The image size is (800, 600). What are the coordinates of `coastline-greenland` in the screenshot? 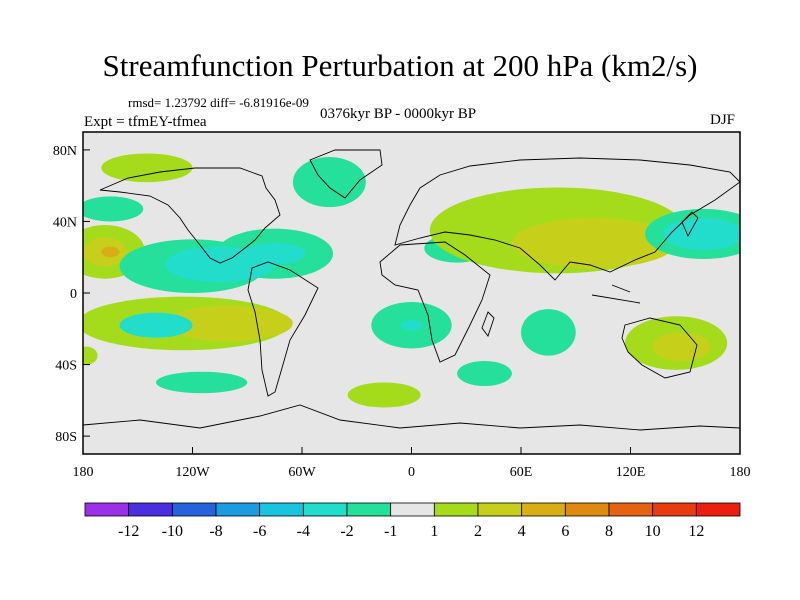 It's located at (346, 174).